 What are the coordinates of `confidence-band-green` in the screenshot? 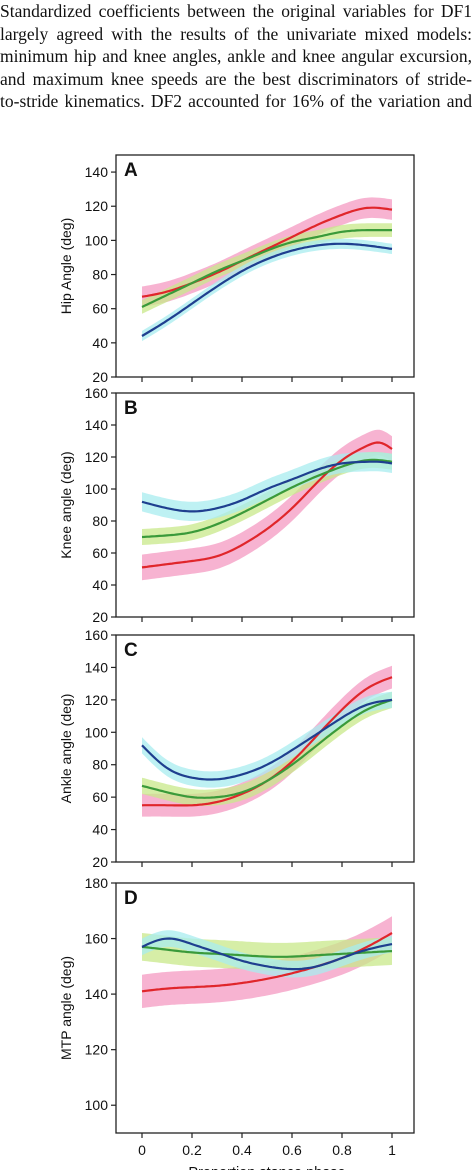 It's located at (267, 268).